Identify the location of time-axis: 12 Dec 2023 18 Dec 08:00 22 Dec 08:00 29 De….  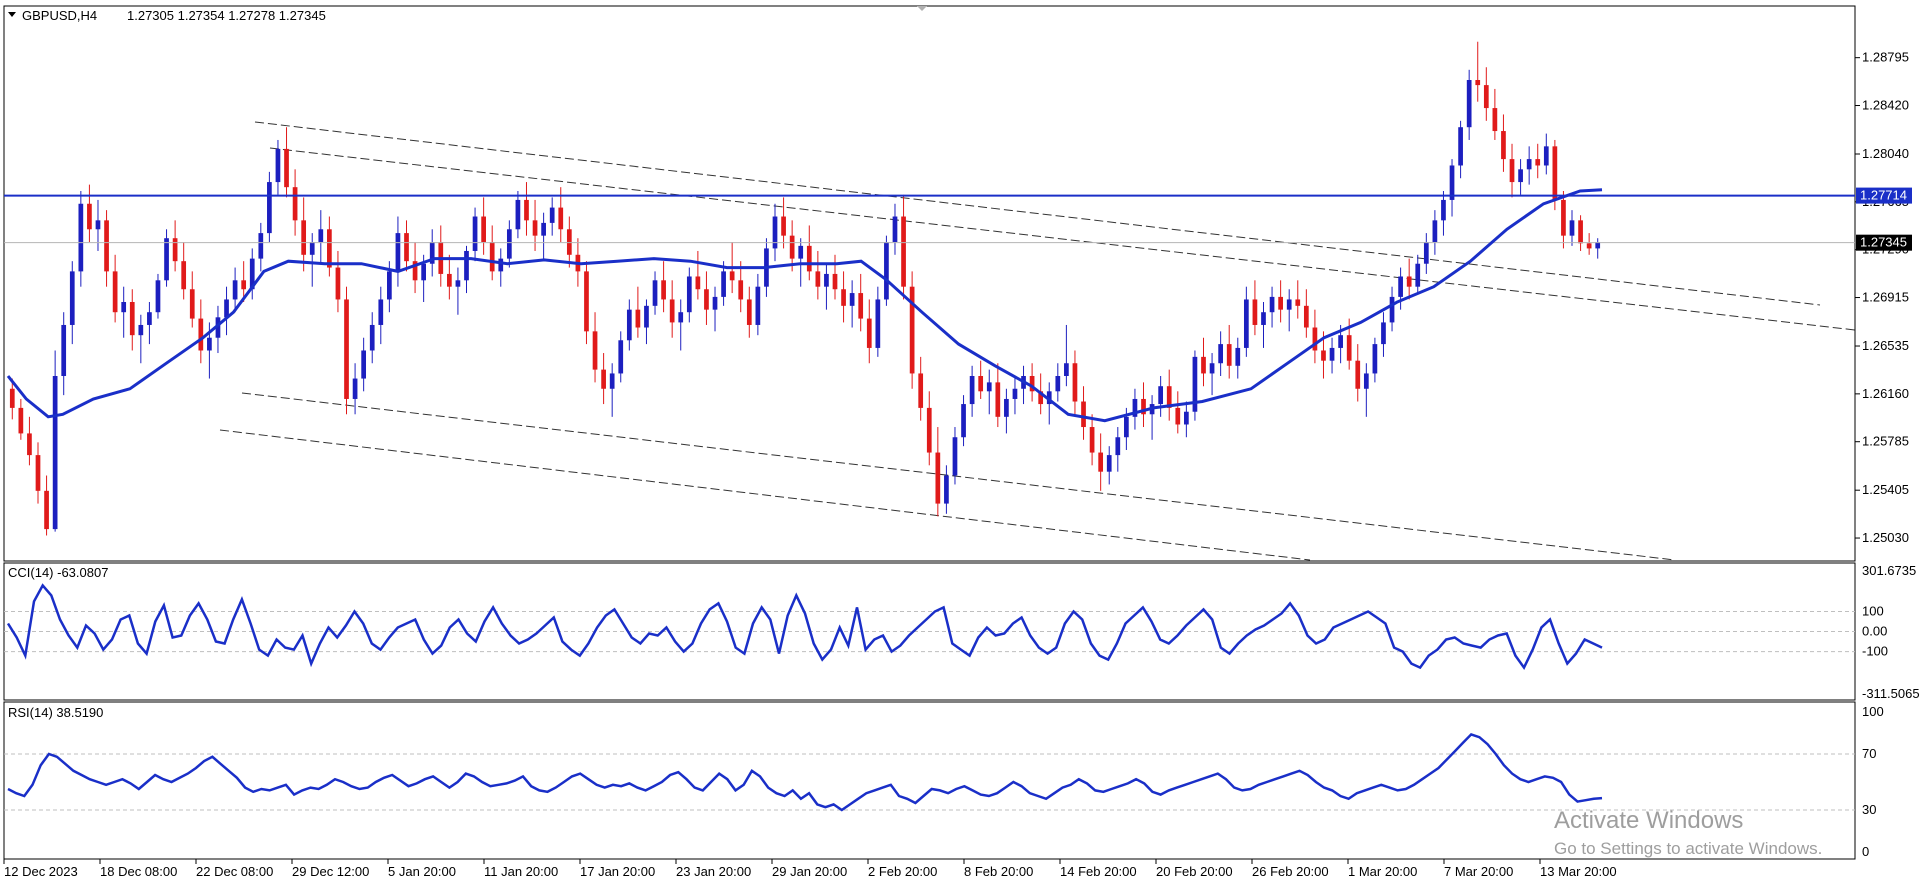
(810, 869).